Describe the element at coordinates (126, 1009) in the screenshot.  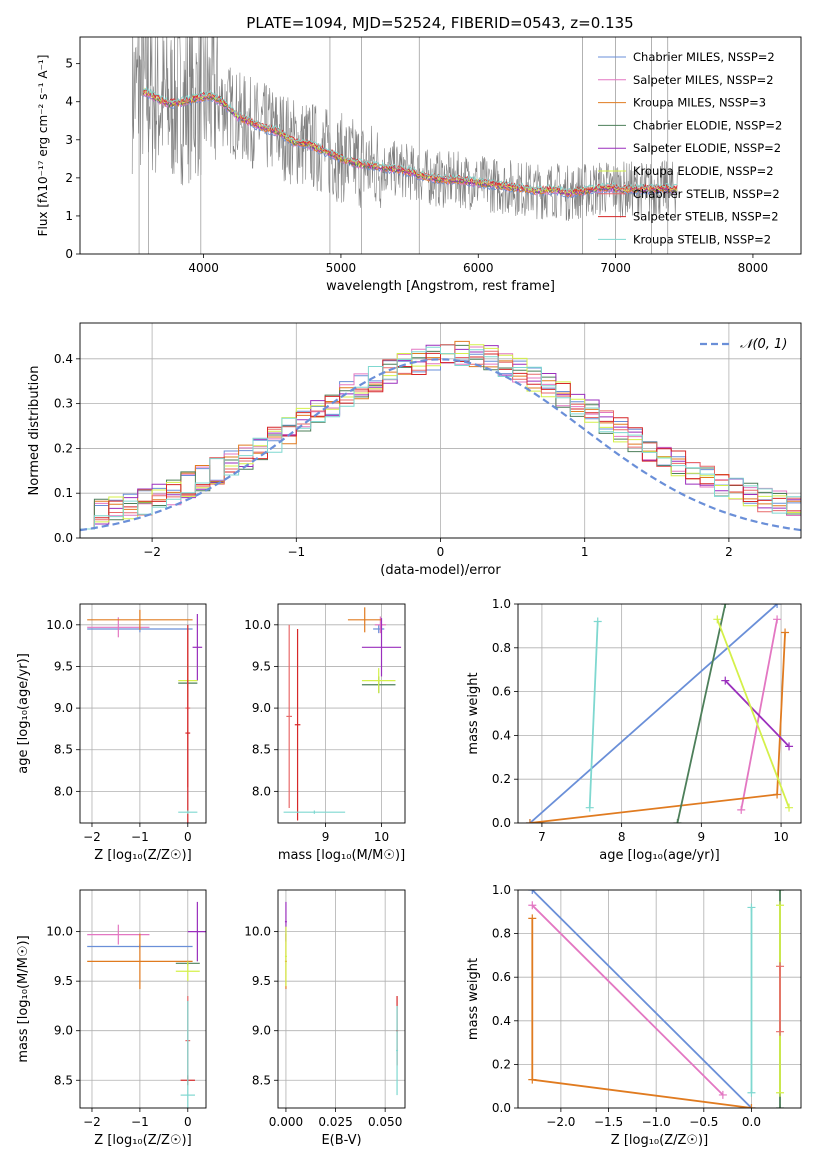
I see `axes-mass_vs_Z: −2 −1 0 8.5 9.0 9.5 10.0` at that location.